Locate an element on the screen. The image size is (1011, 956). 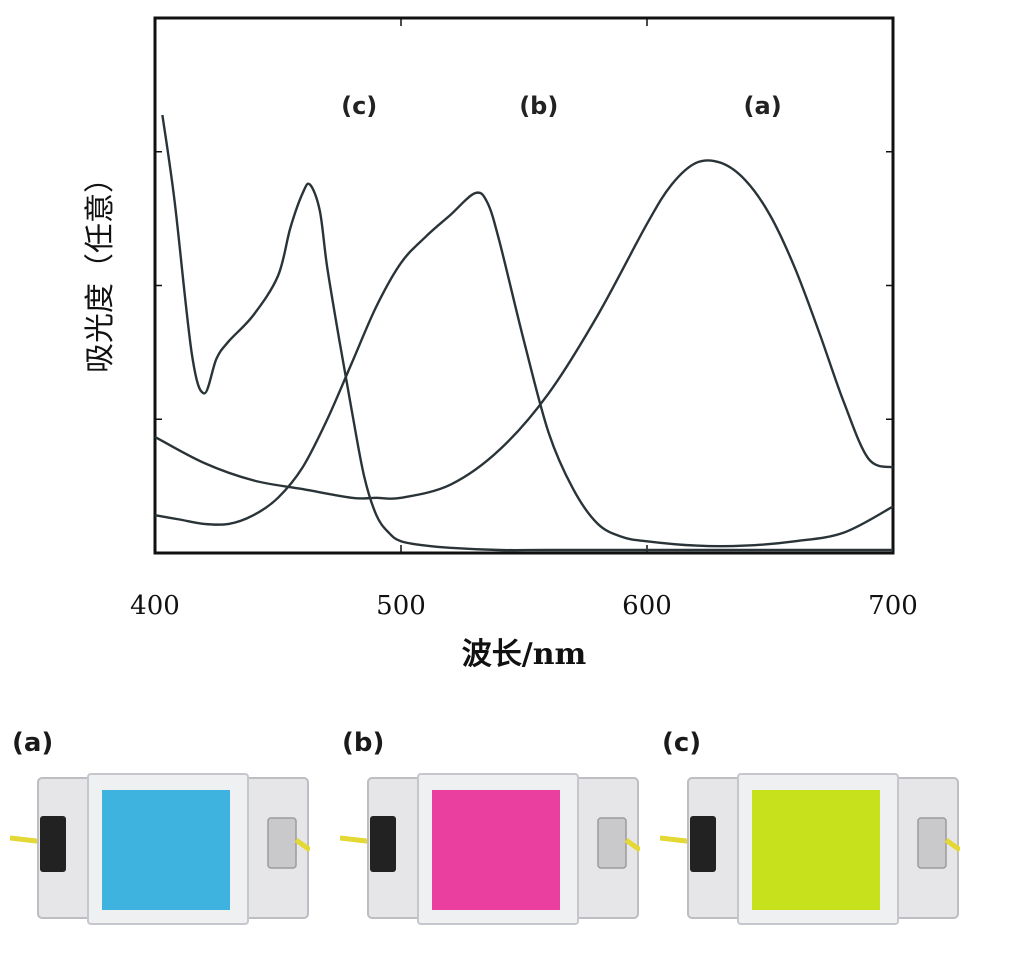
cell-photo: (a) is located at coordinates (160, 838).